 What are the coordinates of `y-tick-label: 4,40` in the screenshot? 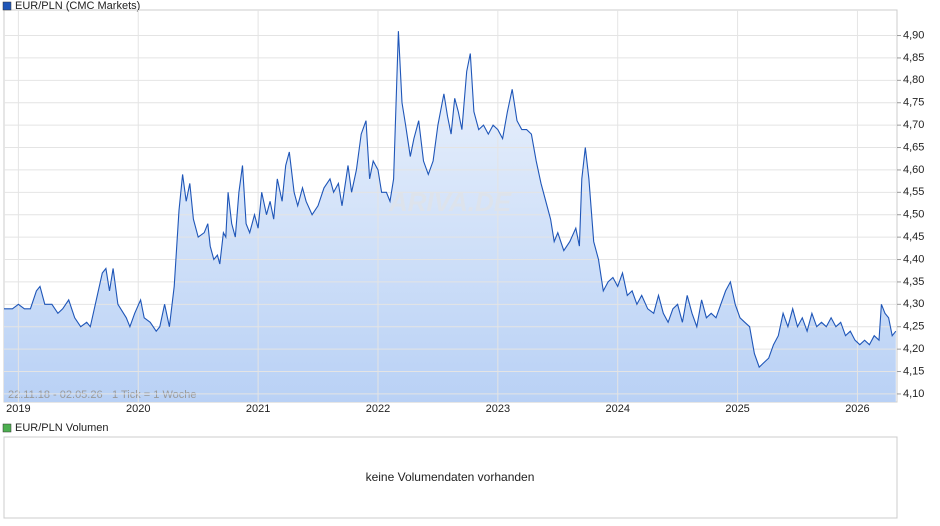 It's located at (913, 259).